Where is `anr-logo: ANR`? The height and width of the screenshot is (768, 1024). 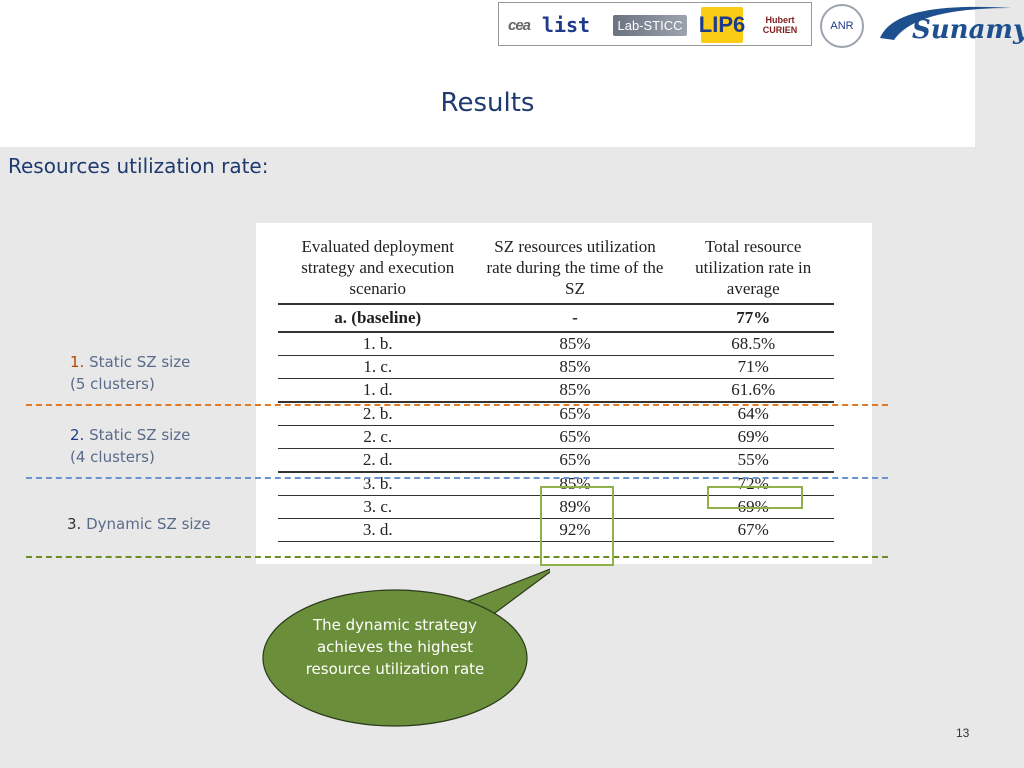
anr-logo: ANR is located at coordinates (842, 26).